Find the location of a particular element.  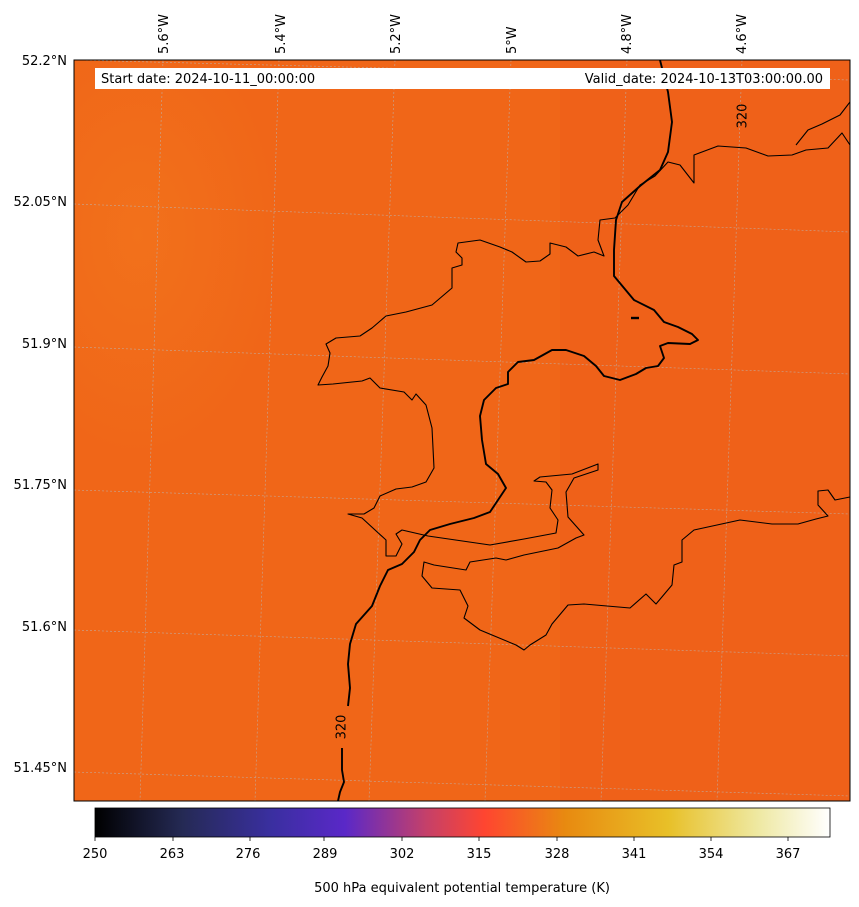

lat-label: 52.05°N is located at coordinates (40, 202).